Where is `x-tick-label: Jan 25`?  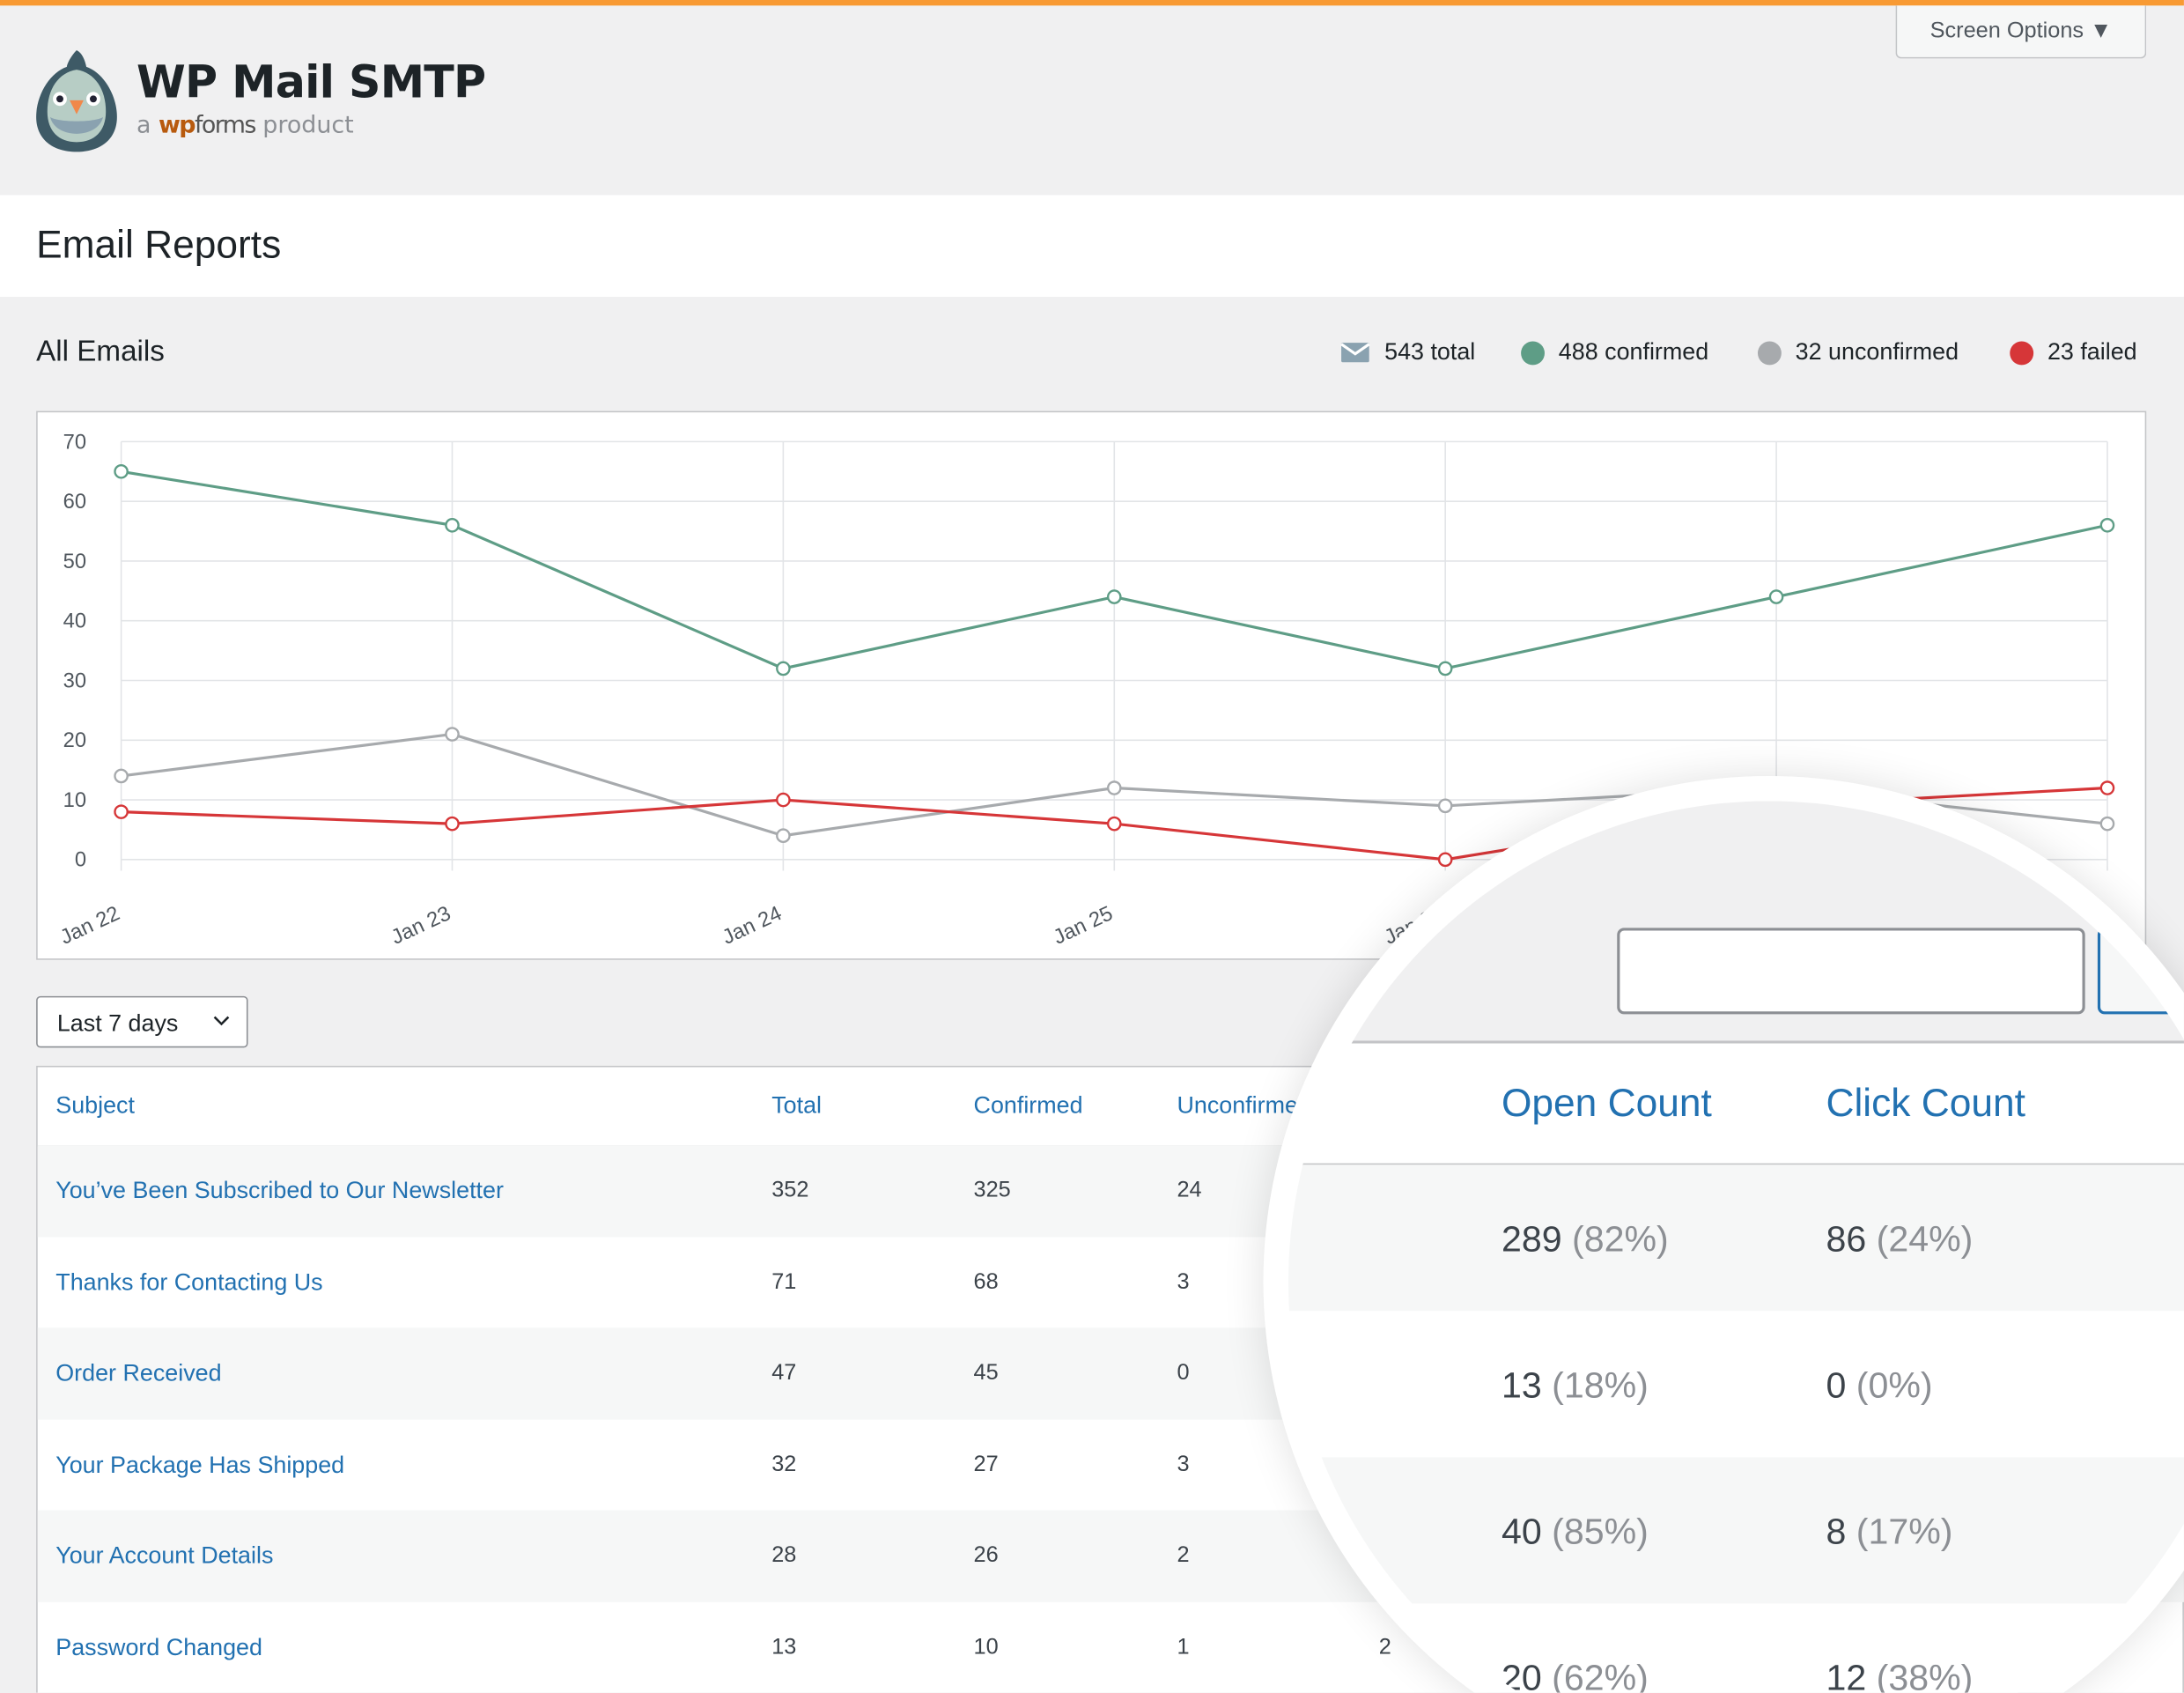
x-tick-label: Jan 25 is located at coordinates (1083, 926).